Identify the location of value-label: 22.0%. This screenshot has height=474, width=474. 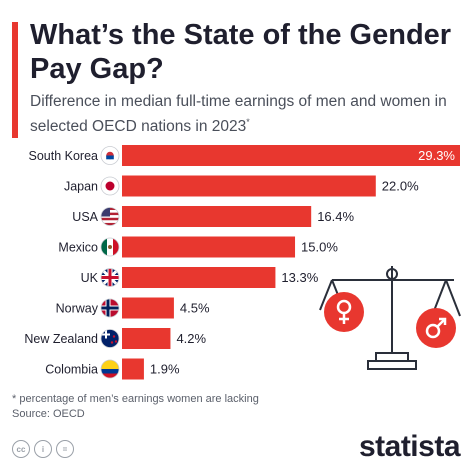
(400, 186).